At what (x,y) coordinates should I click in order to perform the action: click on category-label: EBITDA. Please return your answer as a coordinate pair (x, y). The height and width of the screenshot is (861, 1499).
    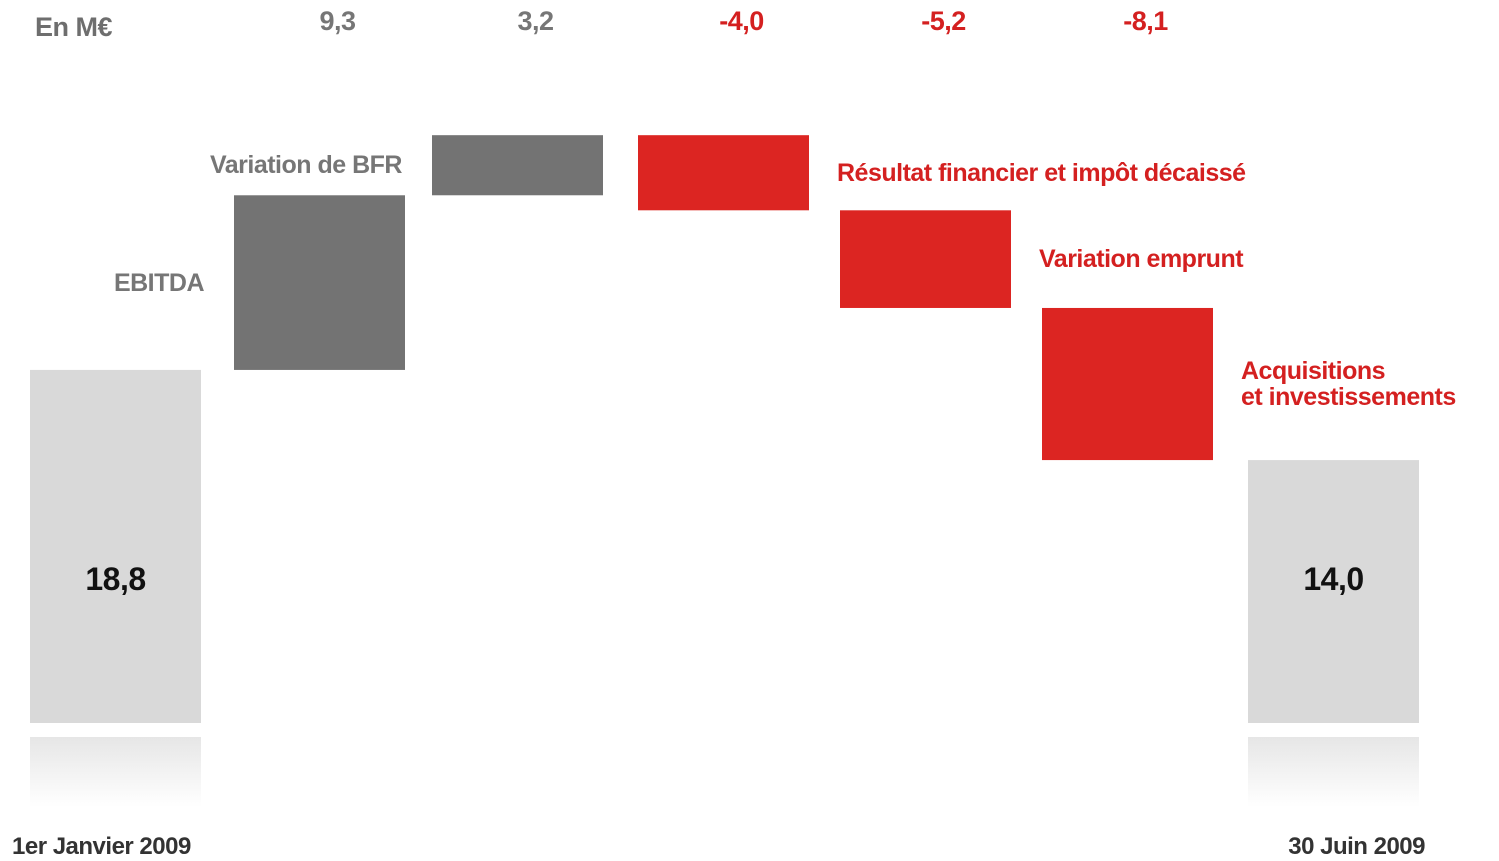
    Looking at the image, I should click on (159, 282).